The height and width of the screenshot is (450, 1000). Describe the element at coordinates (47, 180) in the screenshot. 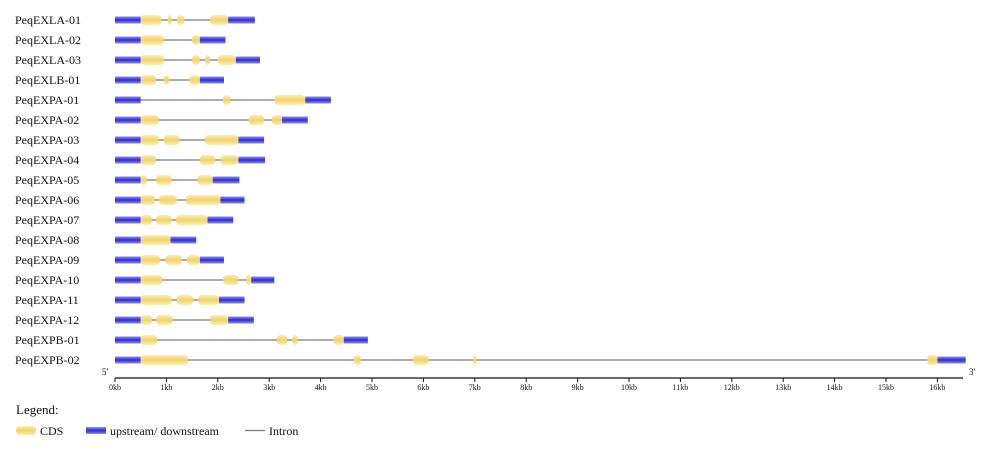

I see `gene-label: PeqEXPA-05` at that location.